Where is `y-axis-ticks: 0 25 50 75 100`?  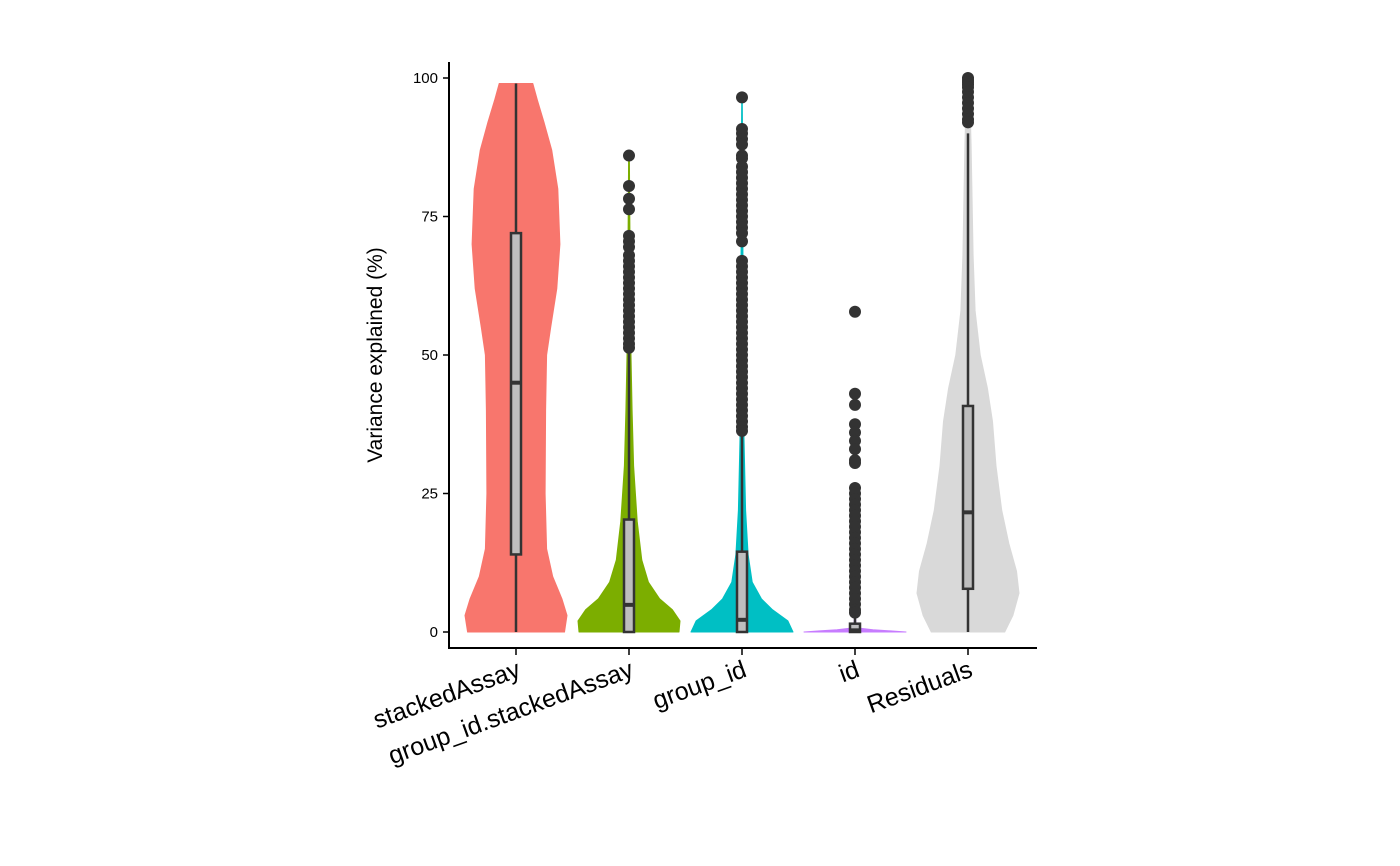 y-axis-ticks: 0 25 50 75 100 is located at coordinates (431, 355).